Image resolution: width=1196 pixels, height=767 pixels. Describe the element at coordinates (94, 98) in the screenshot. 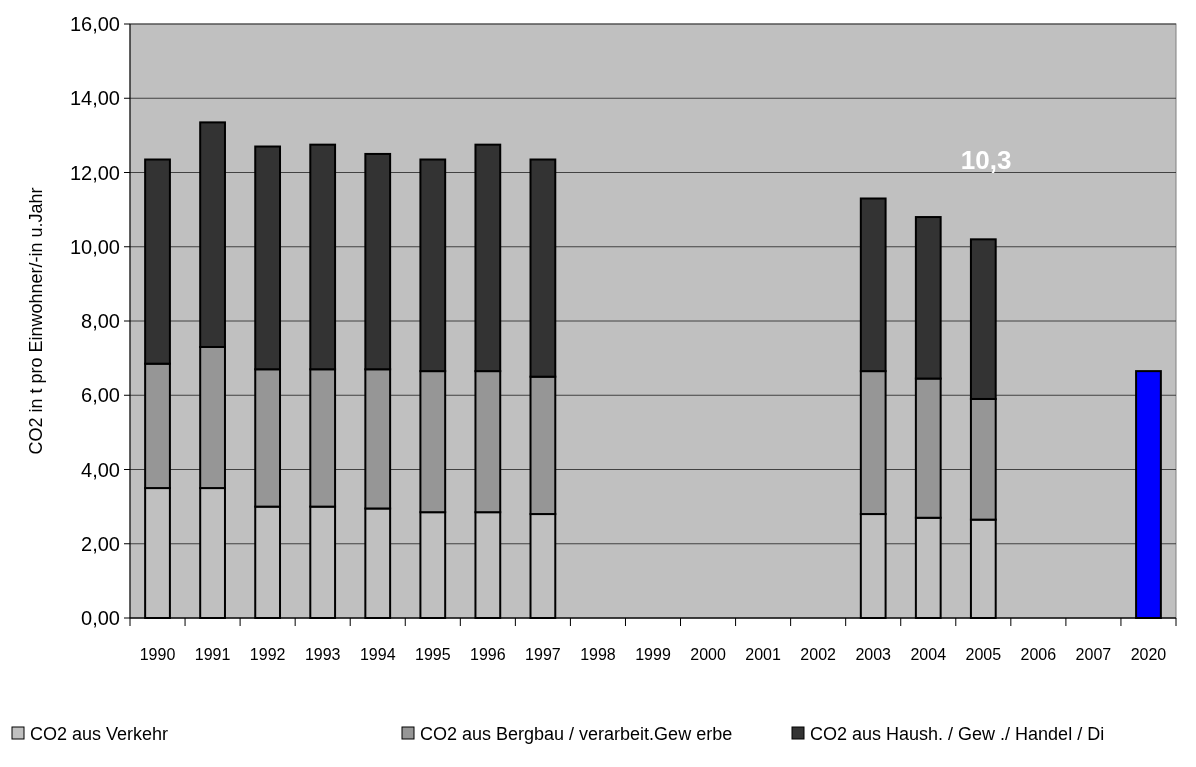

I see `y-tick-label: 14,00` at that location.